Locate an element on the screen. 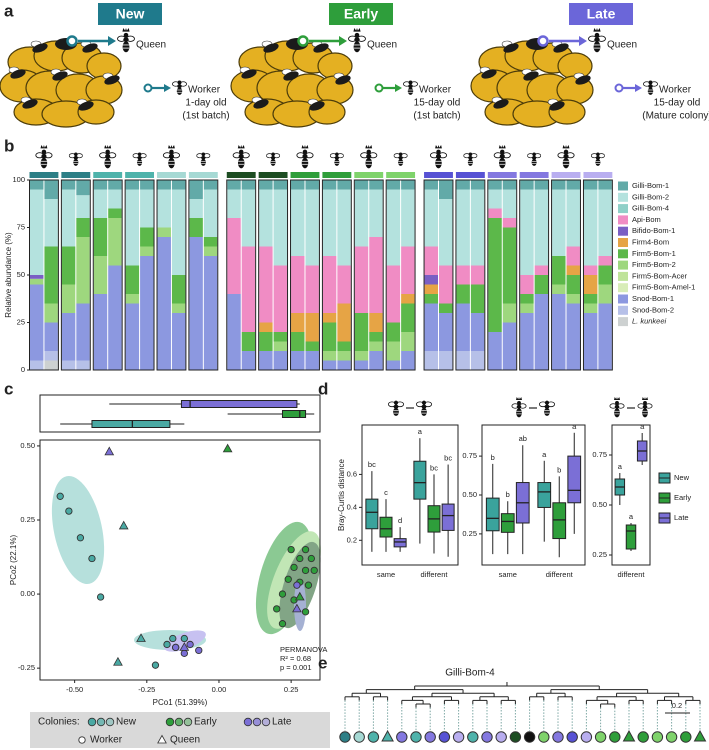  y-axis-label: Bray-Curtis distance is located at coordinates (341, 494).